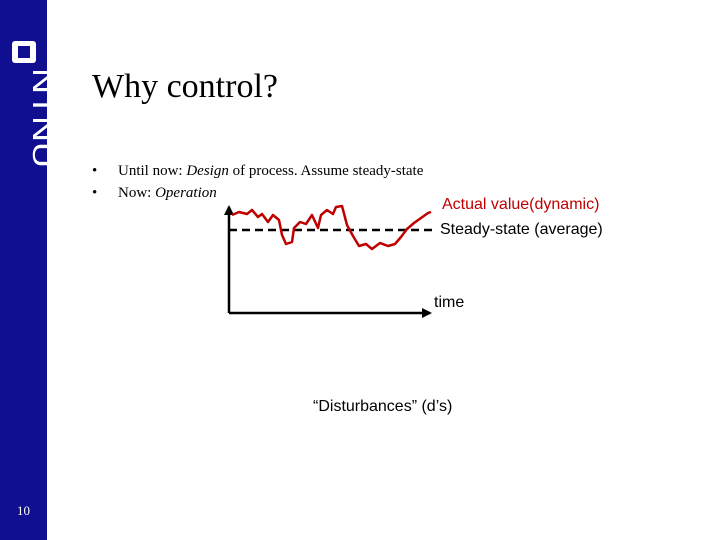 The width and height of the screenshot is (720, 540). What do you see at coordinates (331, 227) in the screenshot?
I see `actual-value-curve` at bounding box center [331, 227].